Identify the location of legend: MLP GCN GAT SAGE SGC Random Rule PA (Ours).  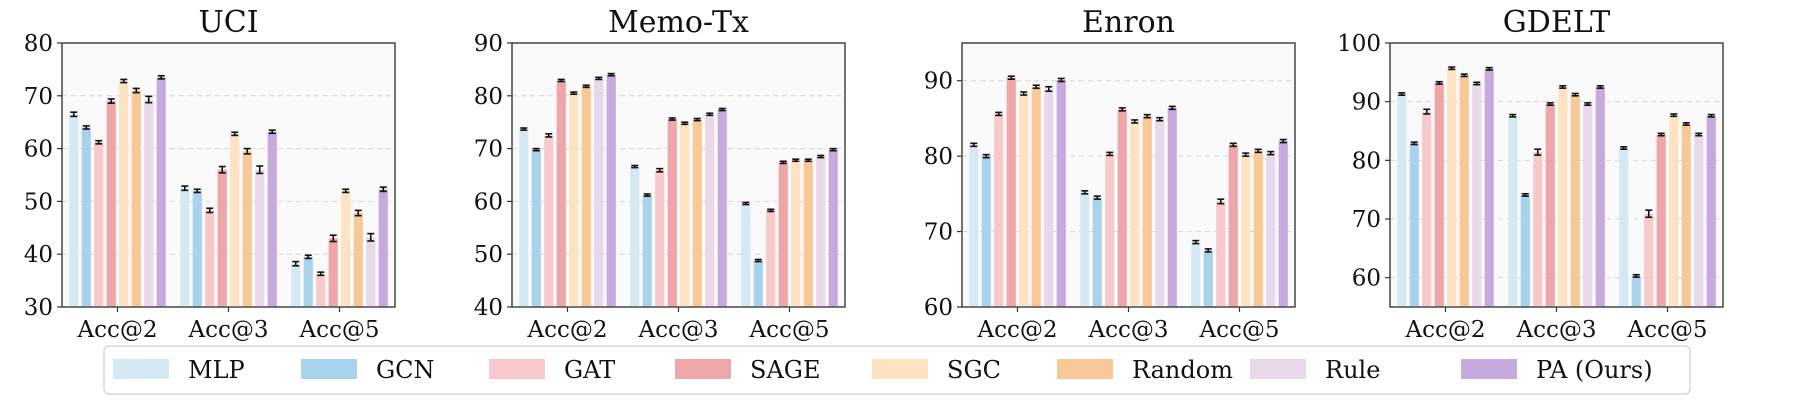
(897, 370).